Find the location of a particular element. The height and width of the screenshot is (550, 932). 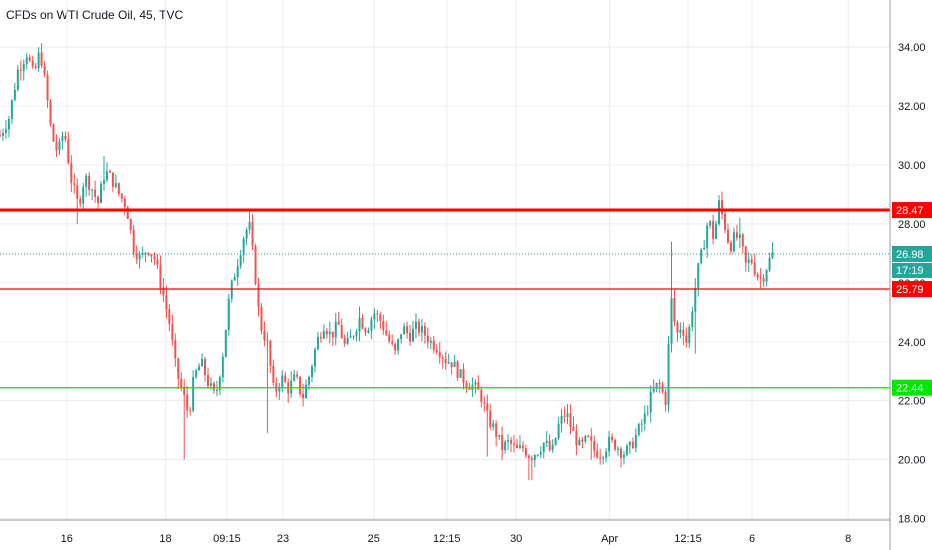

y-tick-label: 18.00 is located at coordinates (912, 520).